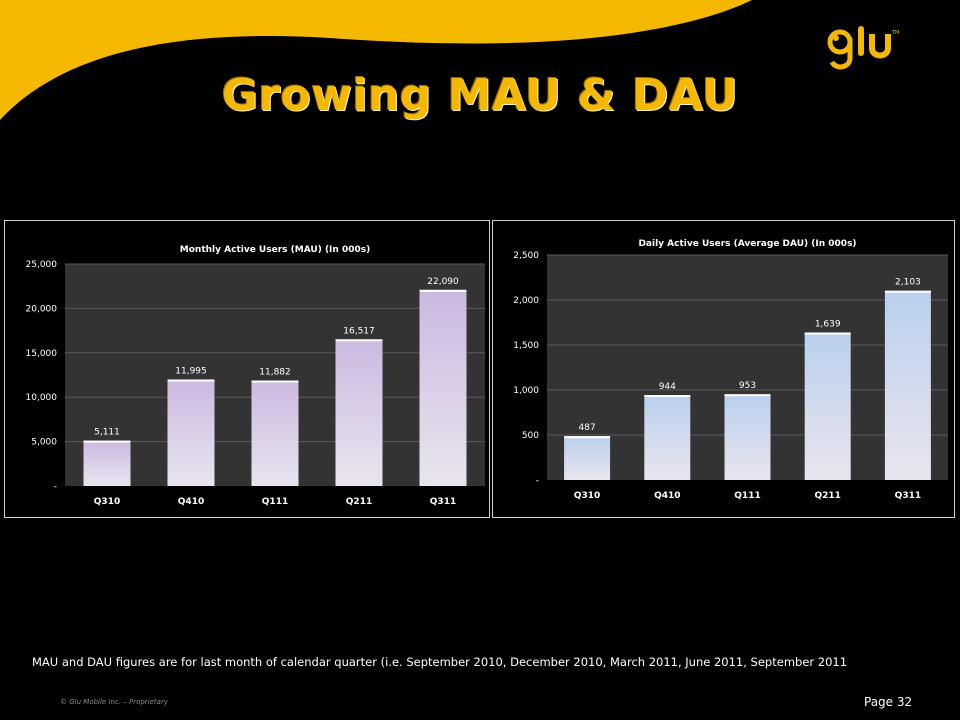 The width and height of the screenshot is (960, 720). Describe the element at coordinates (667, 387) in the screenshot. I see `data-label: 944` at that location.